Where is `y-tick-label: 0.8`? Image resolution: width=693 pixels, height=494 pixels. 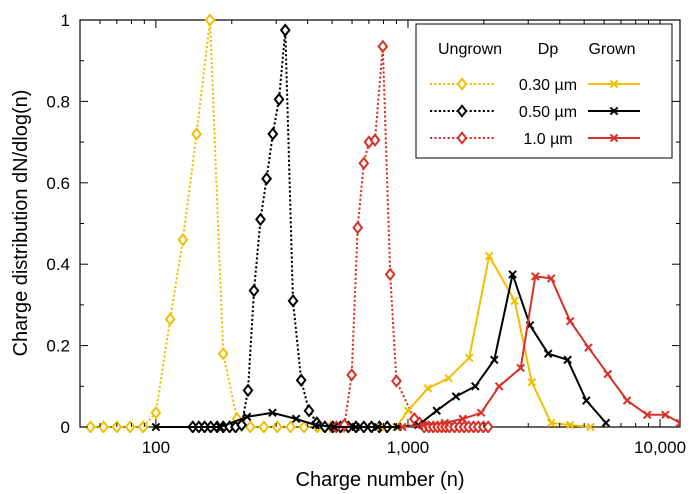
y-tick-label: 0.8 is located at coordinates (58, 101).